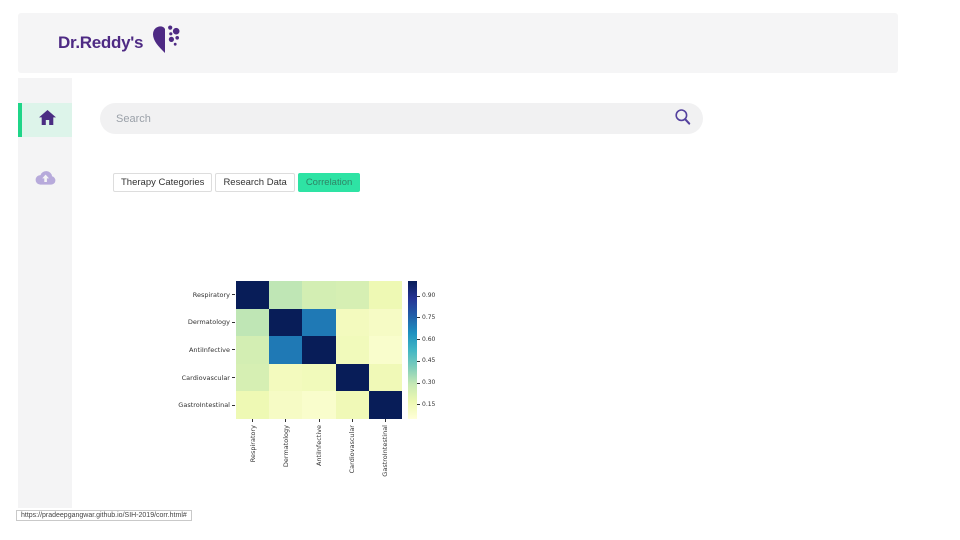  Describe the element at coordinates (165, 42) in the screenshot. I see `drreddys-heart-icon` at that location.